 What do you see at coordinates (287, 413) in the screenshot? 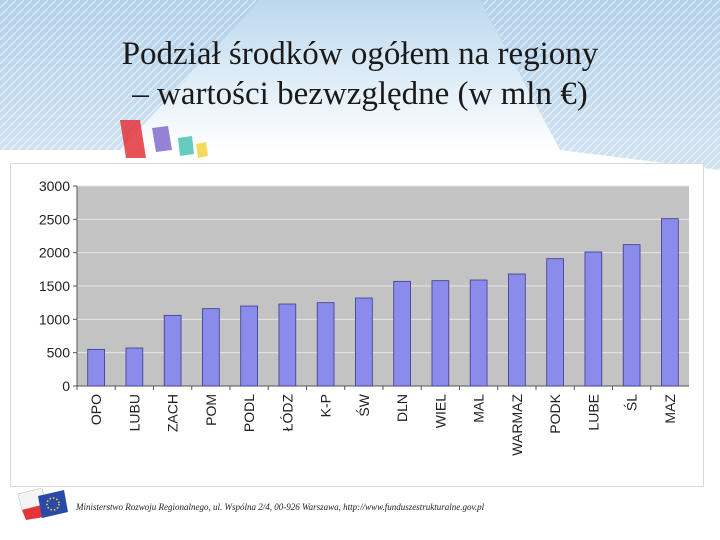
I see `x-tick-label: ŁÓDZ` at bounding box center [287, 413].